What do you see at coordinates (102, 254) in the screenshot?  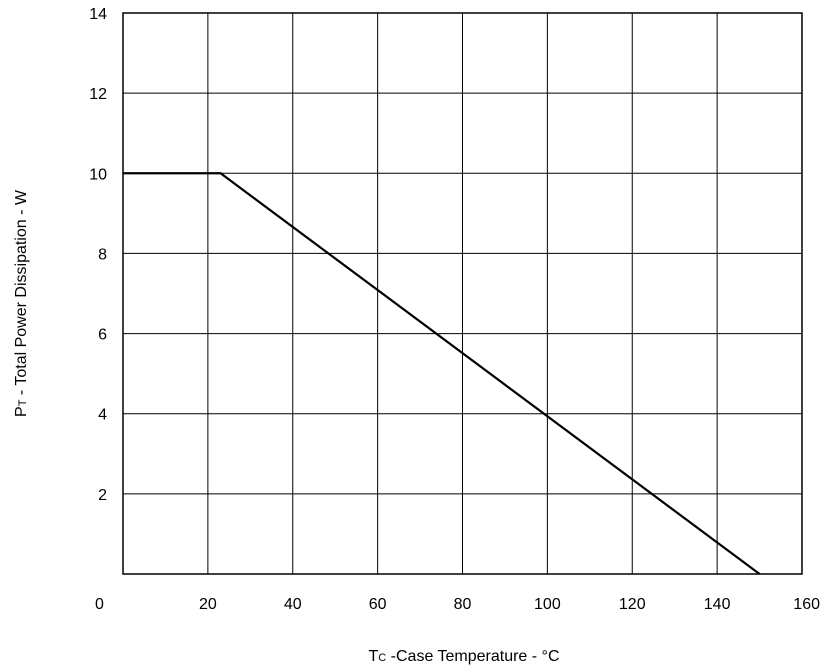 I see `y-tick-label: 8` at bounding box center [102, 254].